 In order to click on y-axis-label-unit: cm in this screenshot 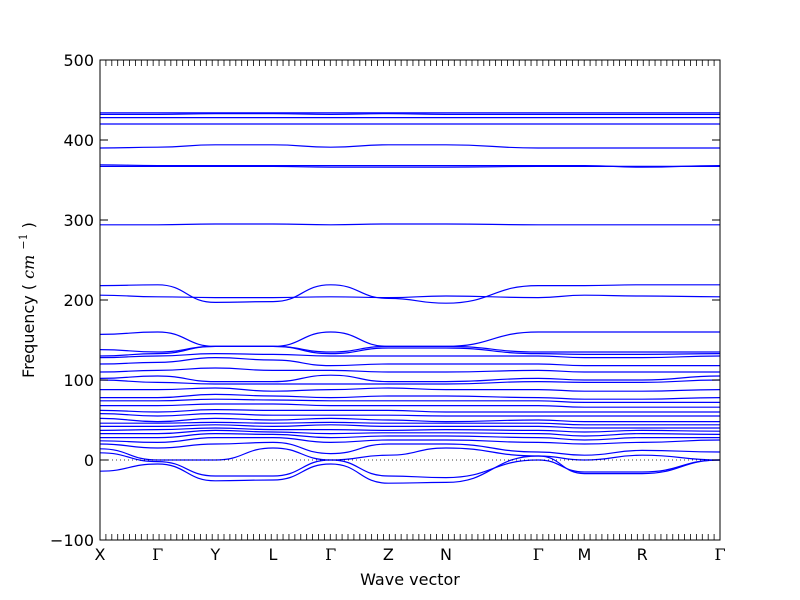, I will do `click(28, 267)`.